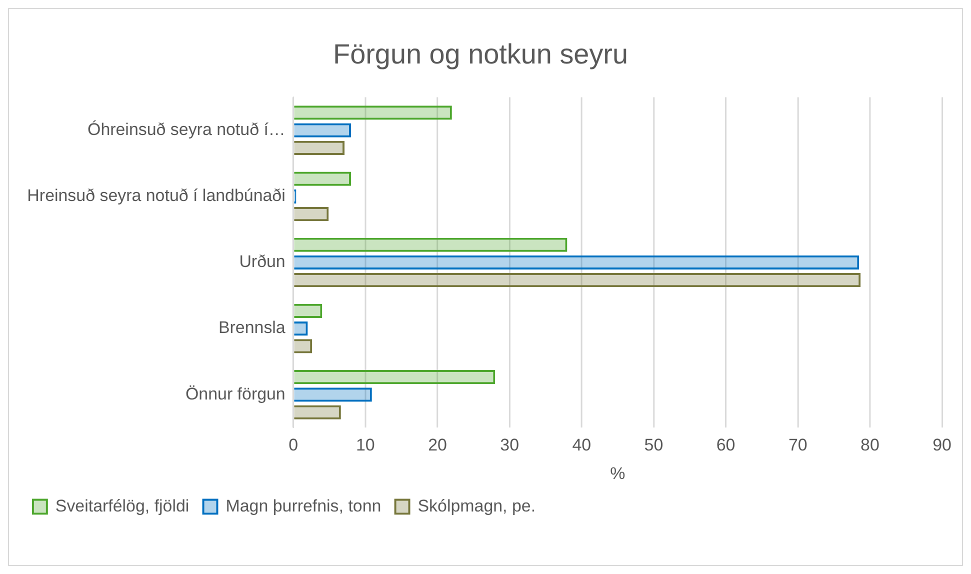 Image resolution: width=971 pixels, height=574 pixels. I want to click on y-tick-label: Önnur förgun, so click(235, 394).